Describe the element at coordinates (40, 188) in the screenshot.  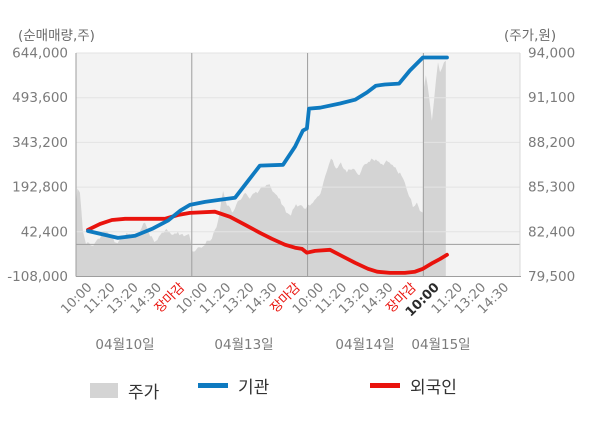
I see `left-tick-label: 192,800` at that location.